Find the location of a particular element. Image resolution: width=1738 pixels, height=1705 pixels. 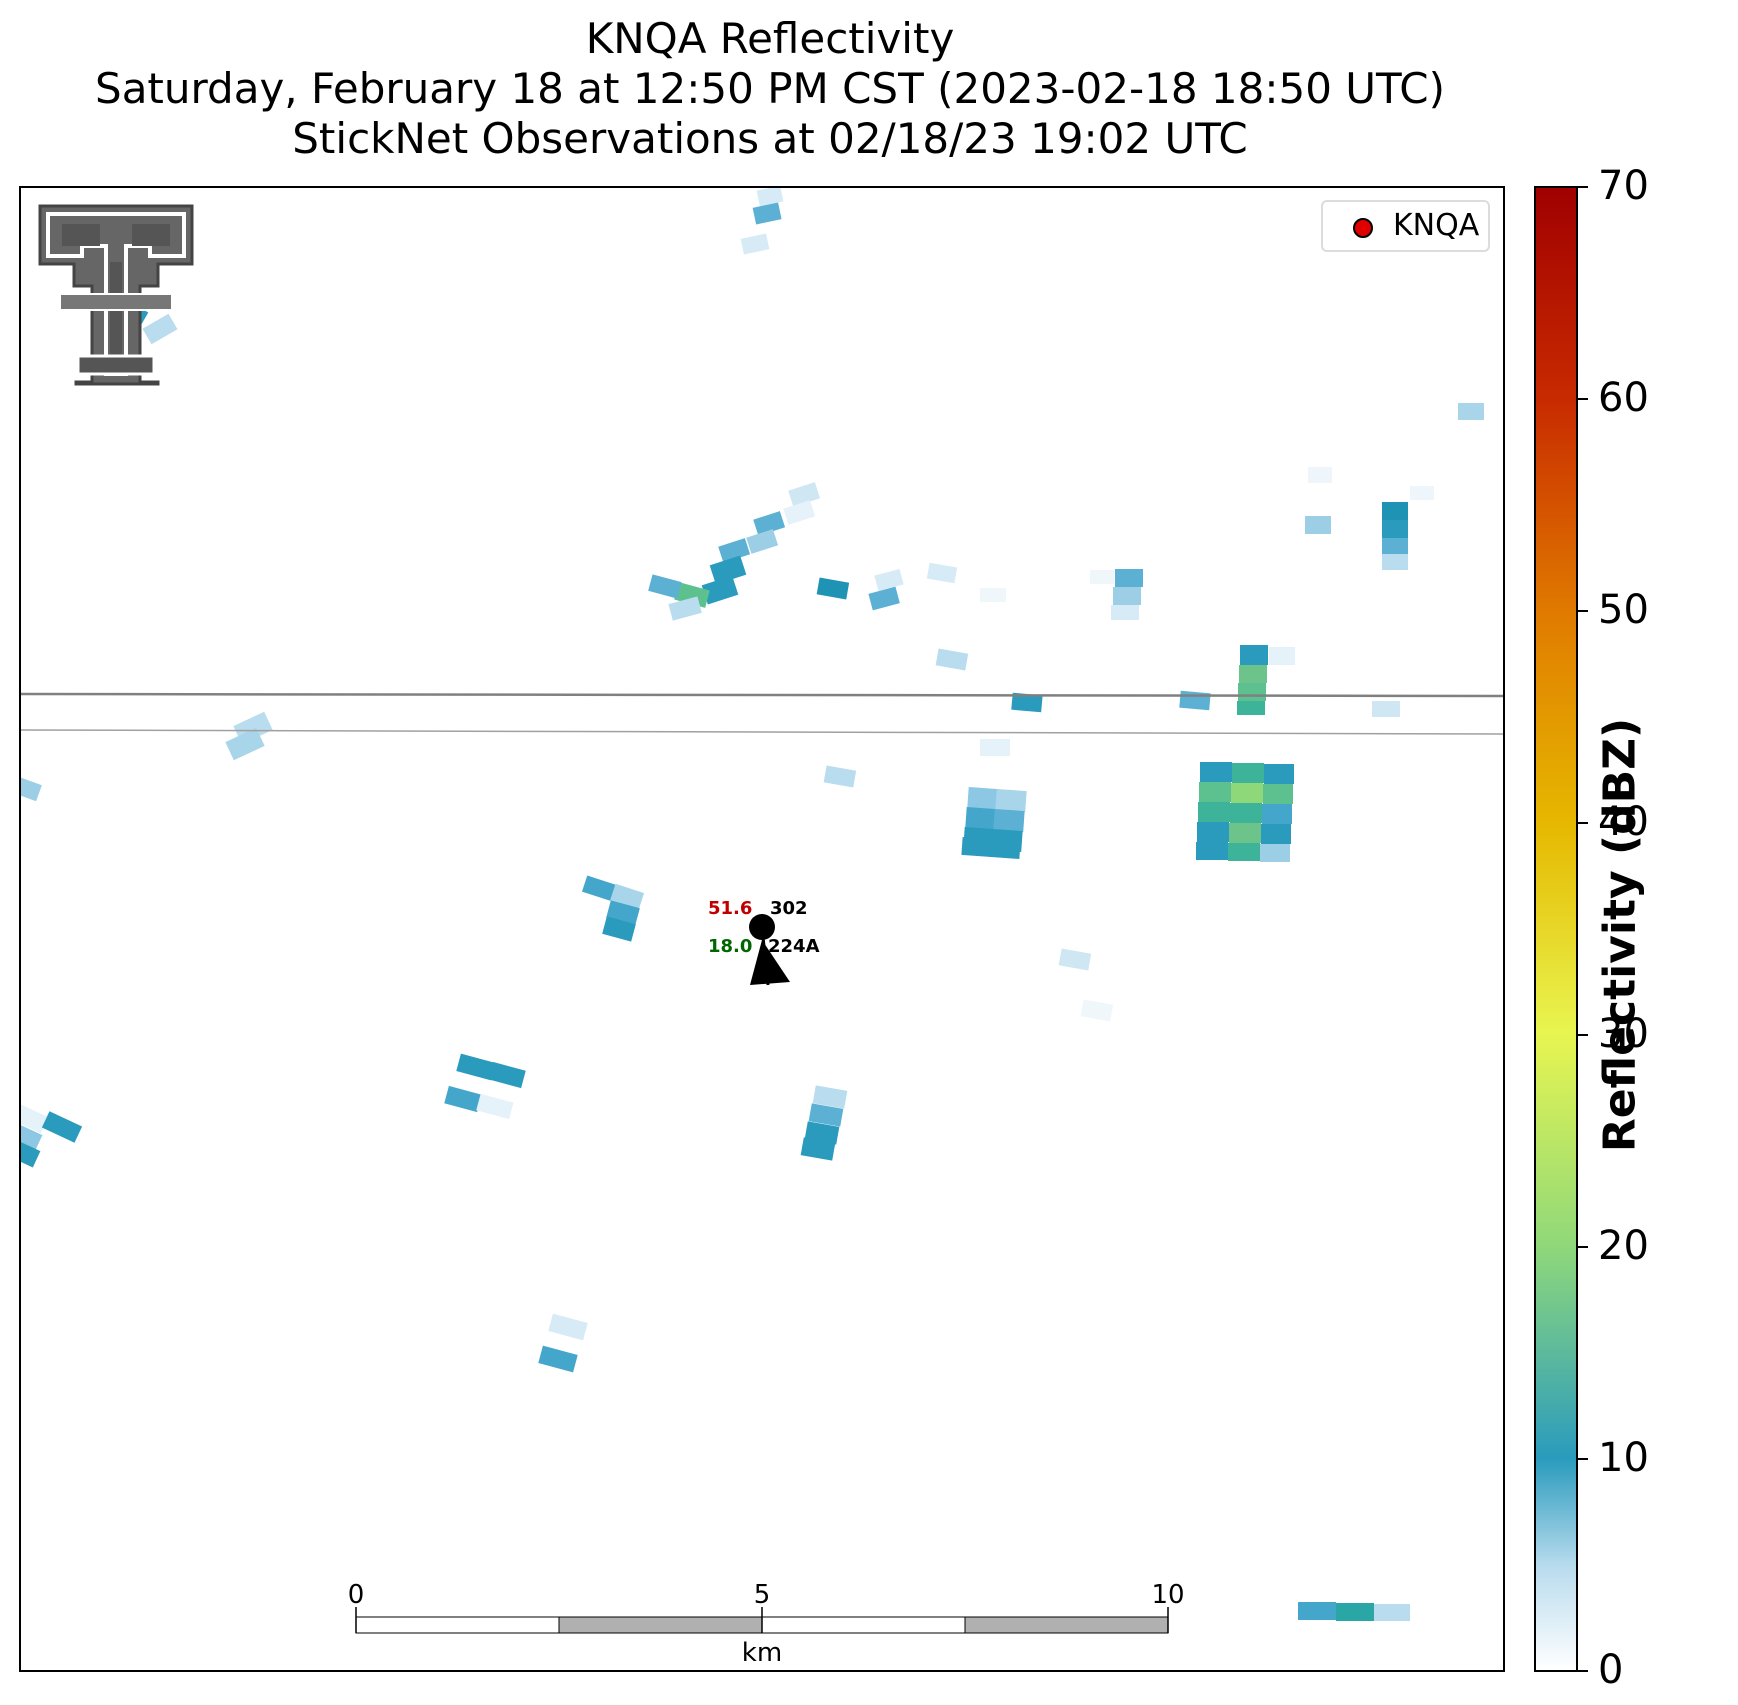

colorbar is located at coordinates (1561, 929).